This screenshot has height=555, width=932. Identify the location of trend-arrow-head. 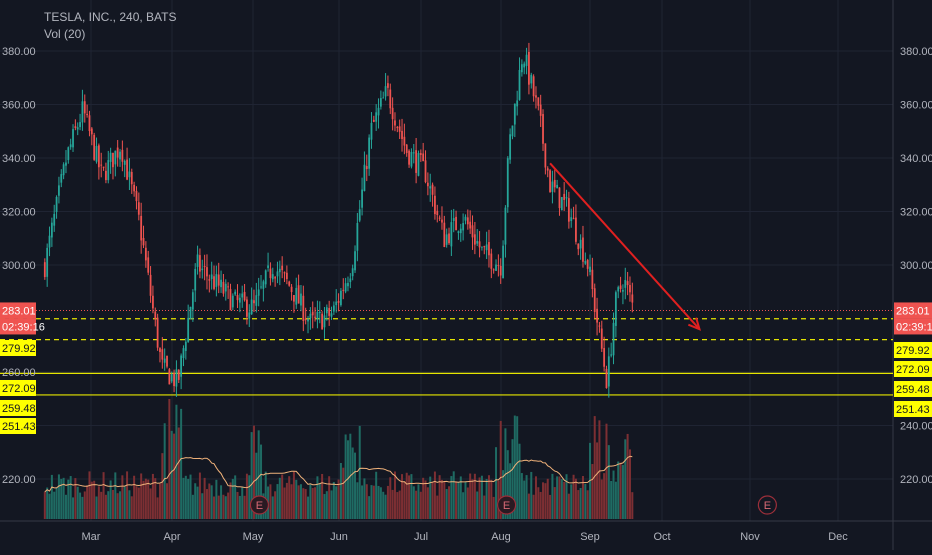
(694, 324).